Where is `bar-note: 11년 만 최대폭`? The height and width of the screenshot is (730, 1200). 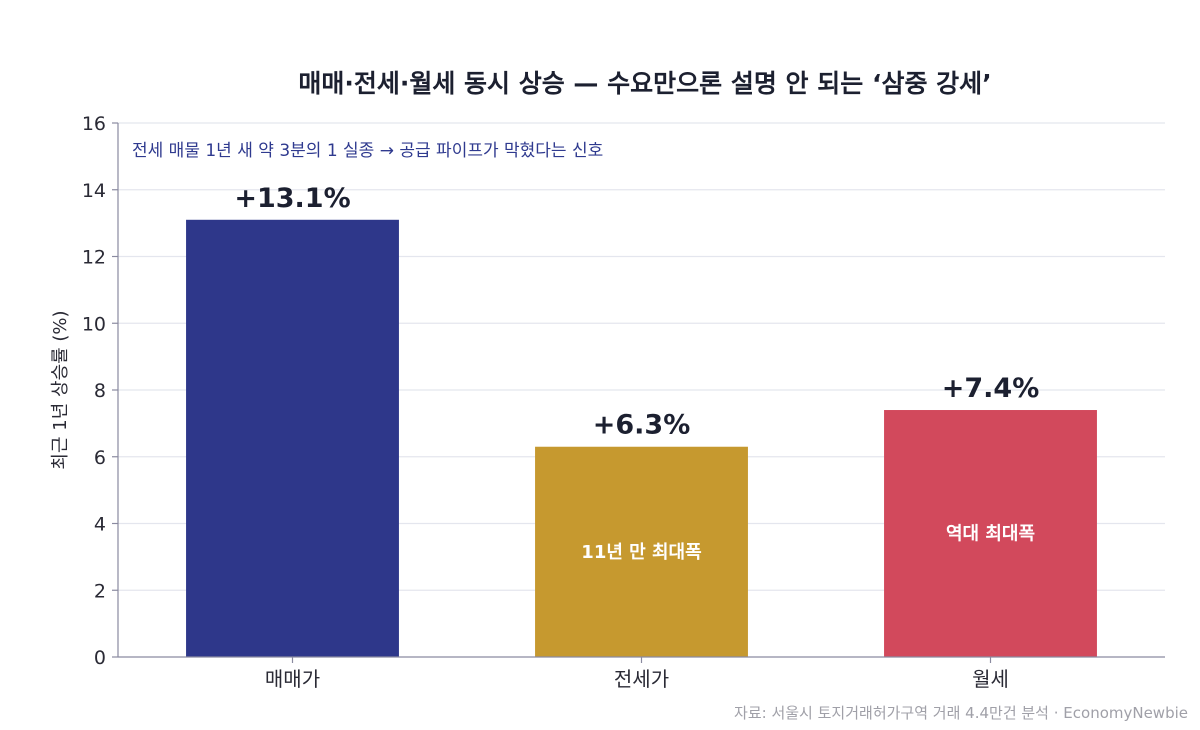 bar-note: 11년 만 최대폭 is located at coordinates (641, 552).